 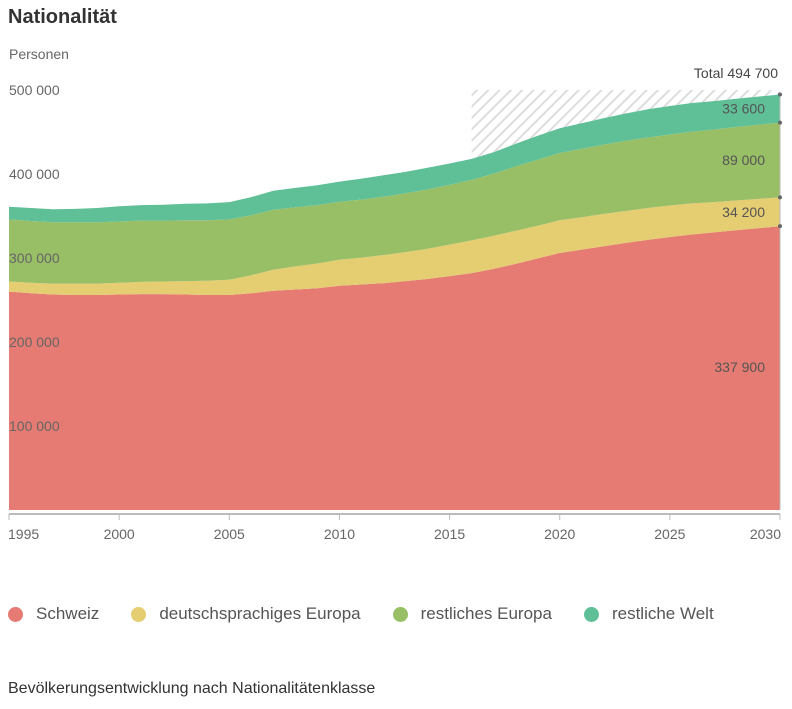 What do you see at coordinates (62, 17) in the screenshot?
I see `chart-title: Nationalität` at bounding box center [62, 17].